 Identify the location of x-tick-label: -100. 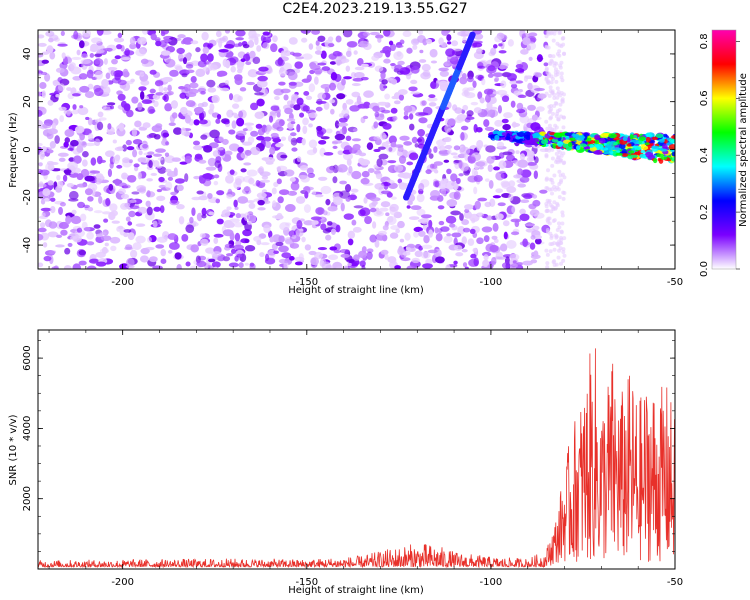
(491, 282).